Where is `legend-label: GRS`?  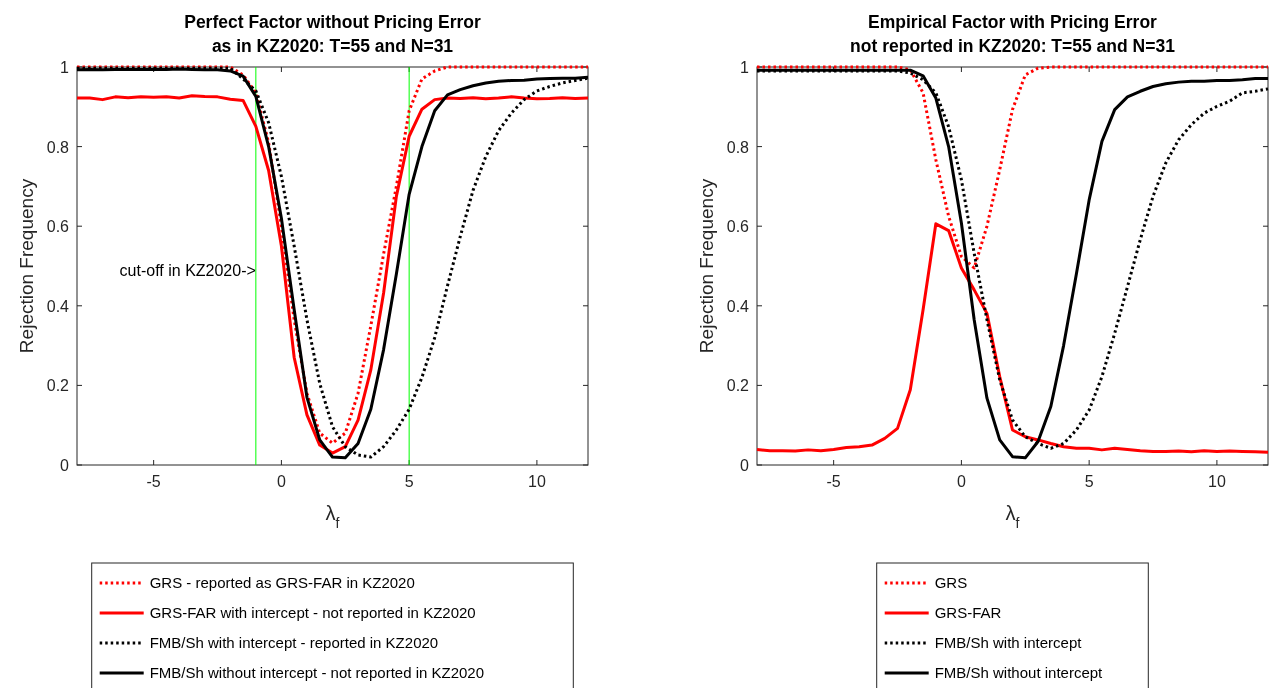 legend-label: GRS is located at coordinates (951, 582).